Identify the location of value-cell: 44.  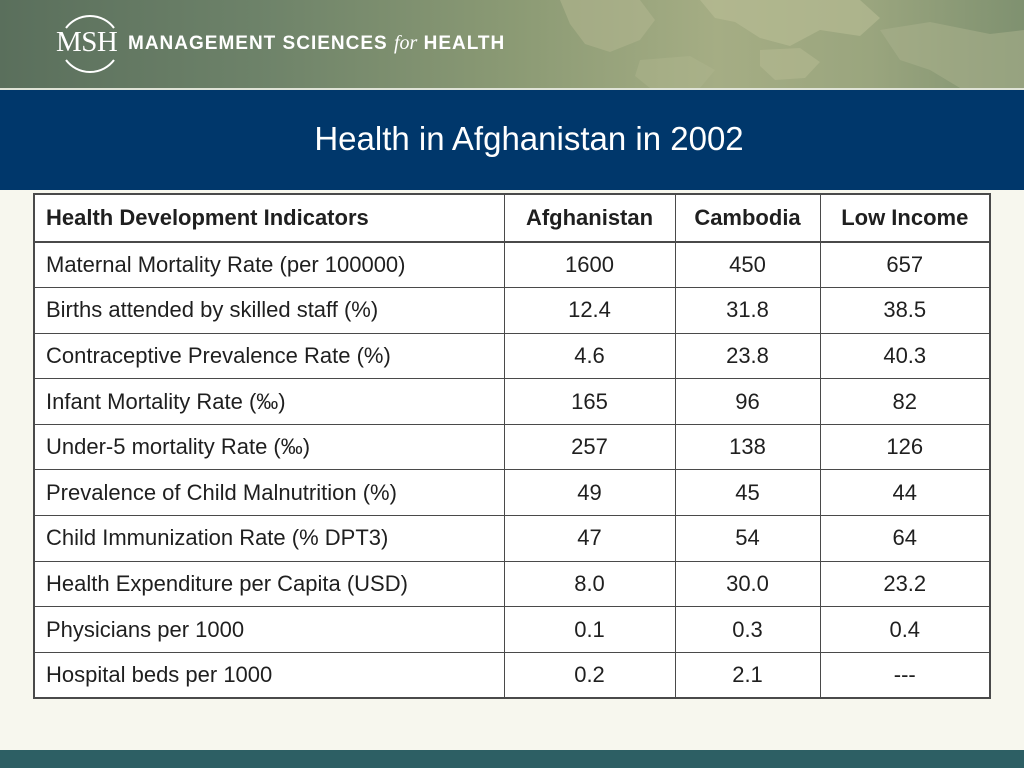
(905, 493).